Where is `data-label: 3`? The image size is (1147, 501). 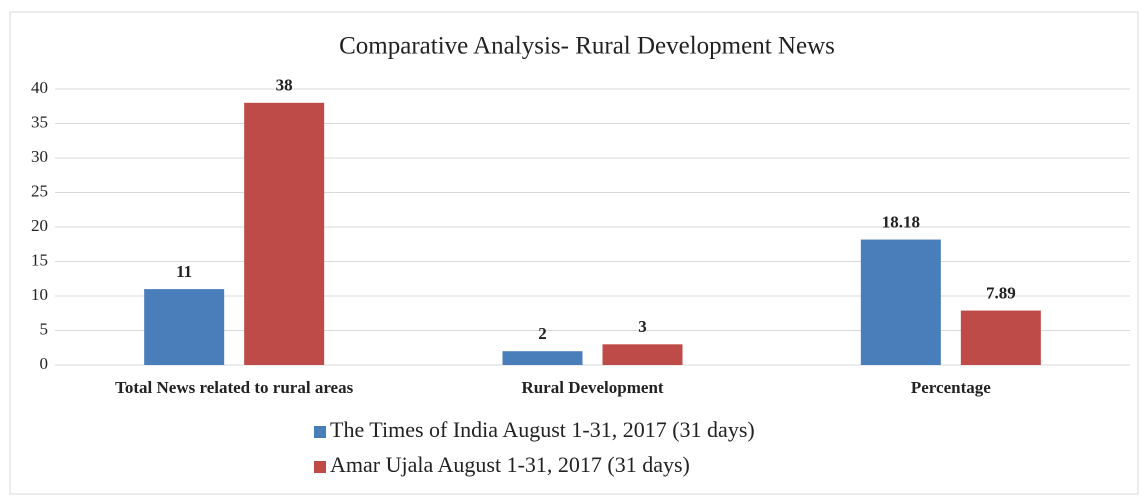 data-label: 3 is located at coordinates (642, 326).